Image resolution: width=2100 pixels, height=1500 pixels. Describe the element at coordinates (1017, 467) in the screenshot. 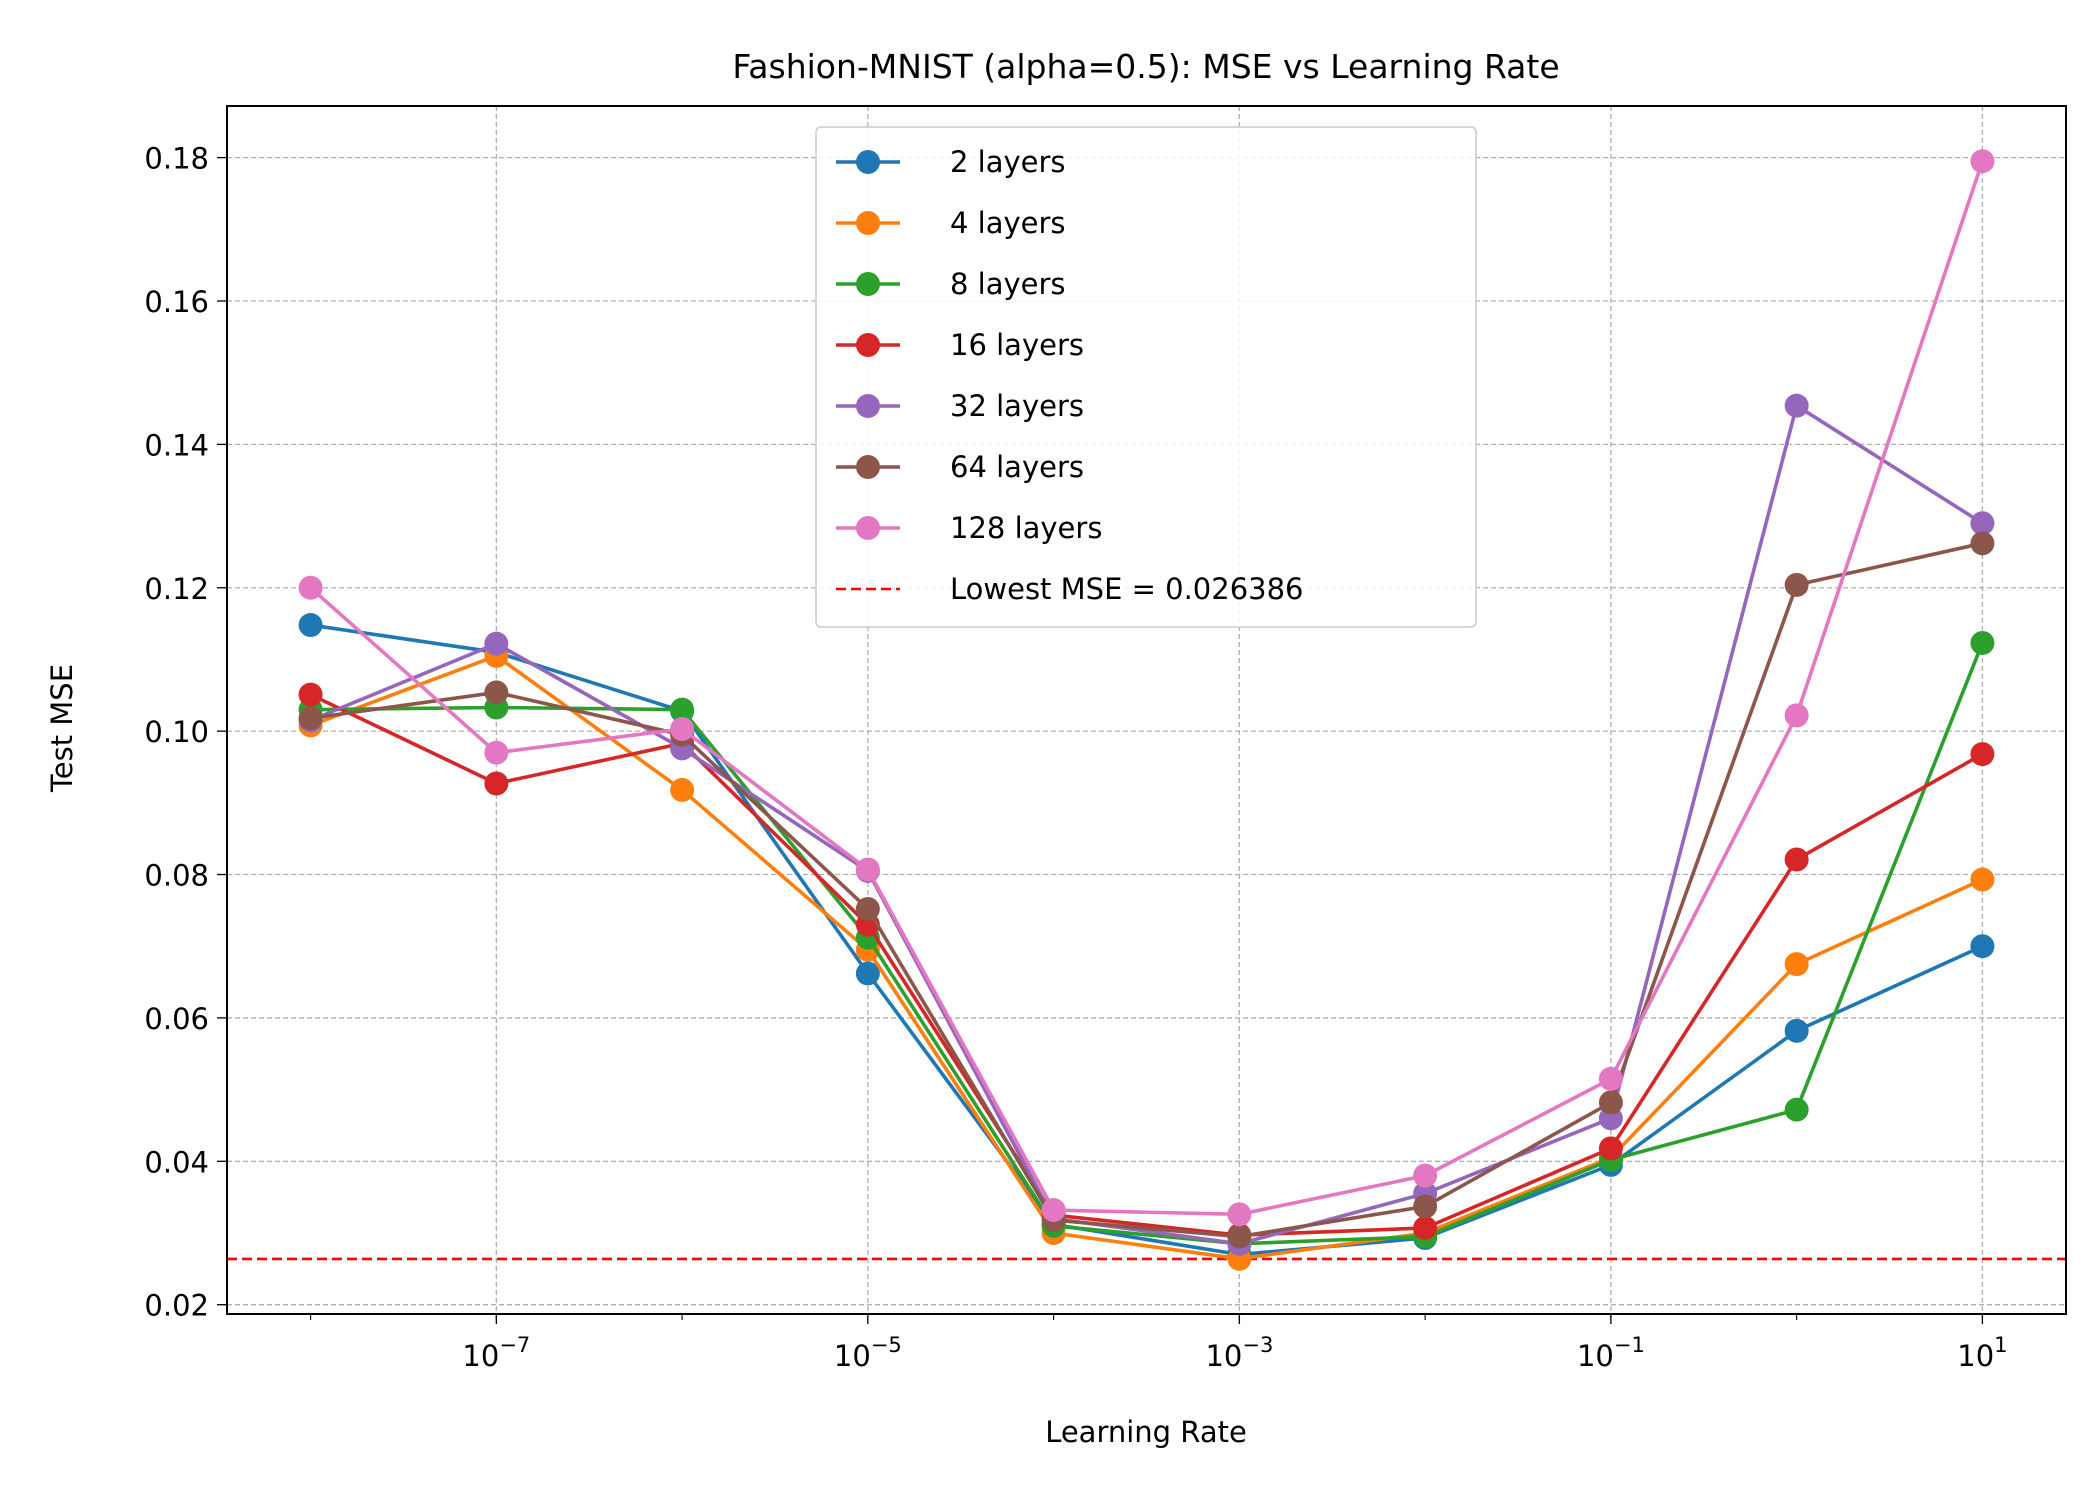

I see `legend-label: 64 layers` at that location.